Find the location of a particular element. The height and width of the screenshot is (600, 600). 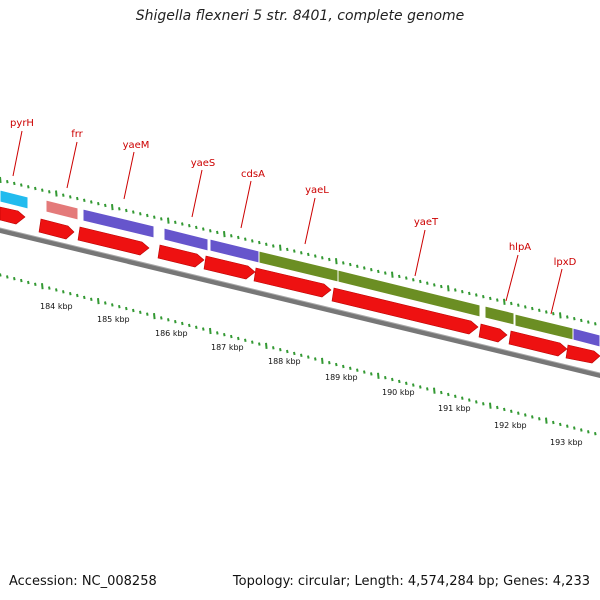

leader-line-hlpA is located at coordinates (512, 278).